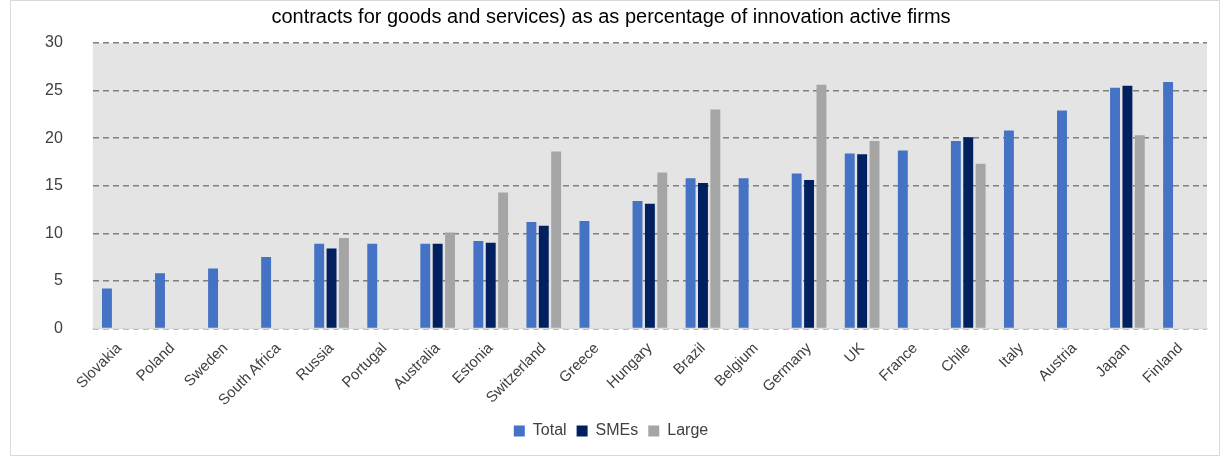 The height and width of the screenshot is (462, 1225). What do you see at coordinates (688, 430) in the screenshot?
I see `legend-label: Large` at bounding box center [688, 430].